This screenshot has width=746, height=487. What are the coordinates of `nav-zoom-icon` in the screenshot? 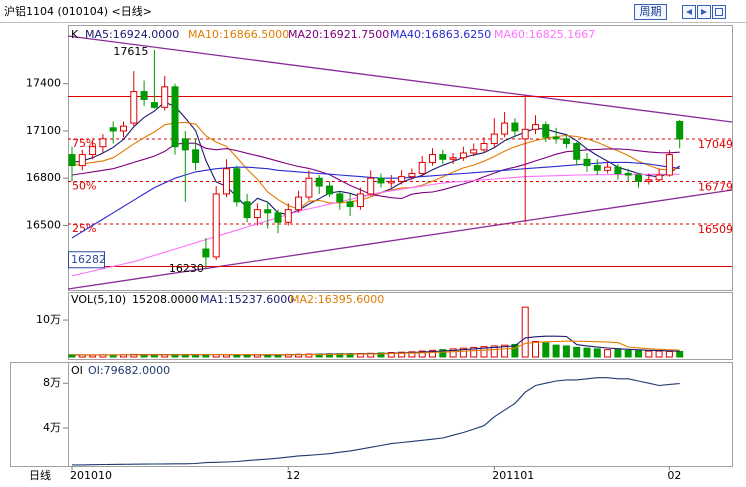 It's located at (719, 12).